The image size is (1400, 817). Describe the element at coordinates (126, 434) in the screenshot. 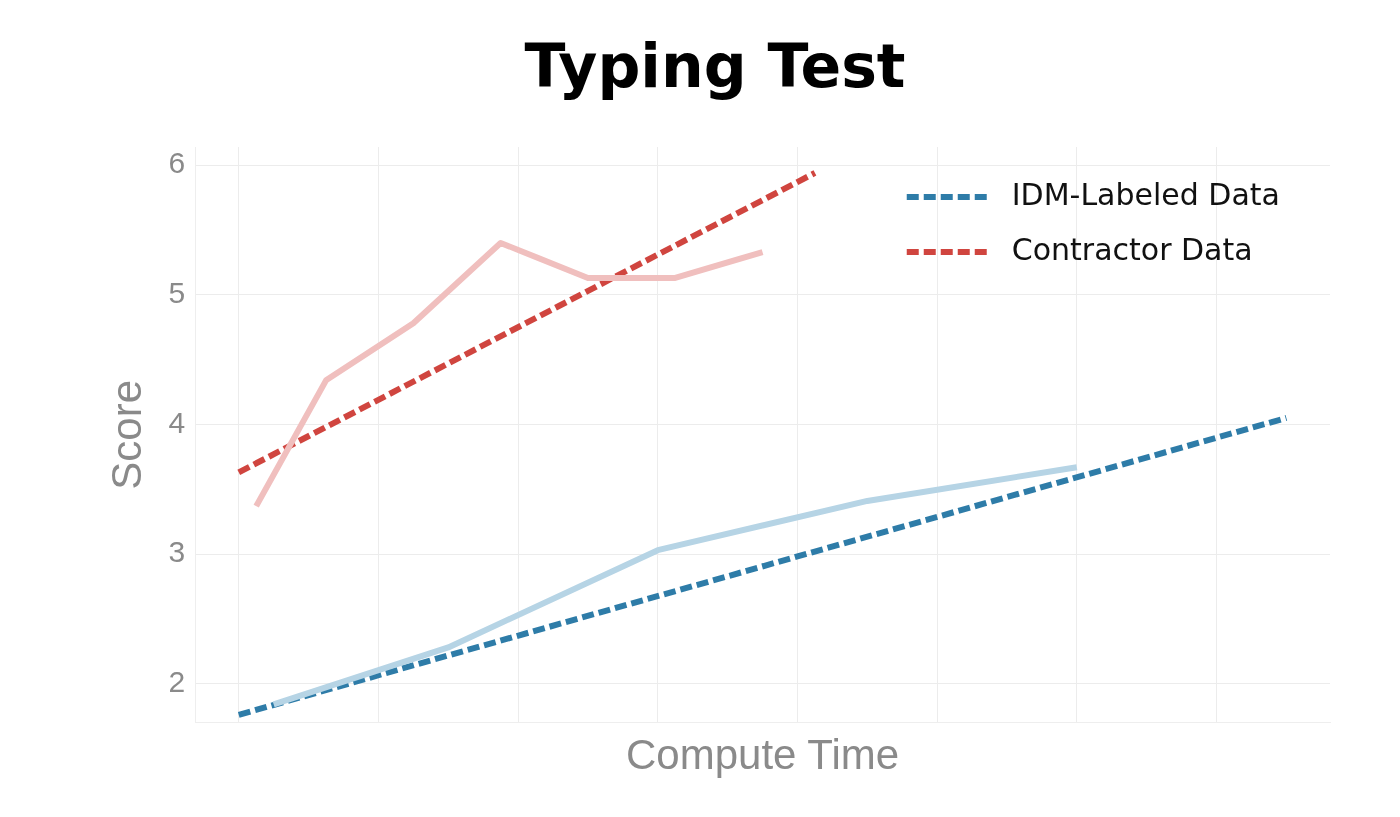

I see `y-axis-title: Score` at that location.